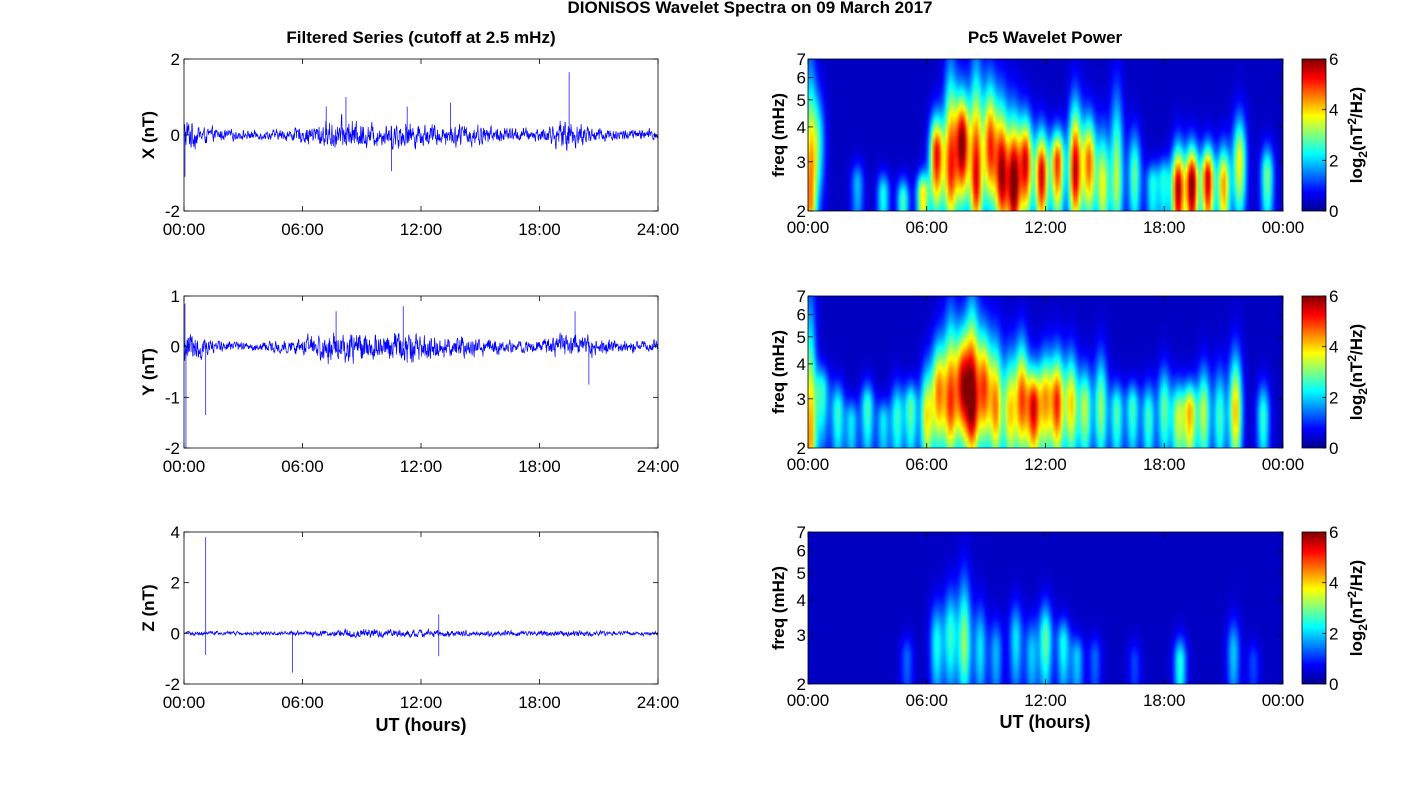 The width and height of the screenshot is (1418, 788). What do you see at coordinates (1045, 37) in the screenshot?
I see `right-column-title: Pc5 Wavelet Power` at bounding box center [1045, 37].